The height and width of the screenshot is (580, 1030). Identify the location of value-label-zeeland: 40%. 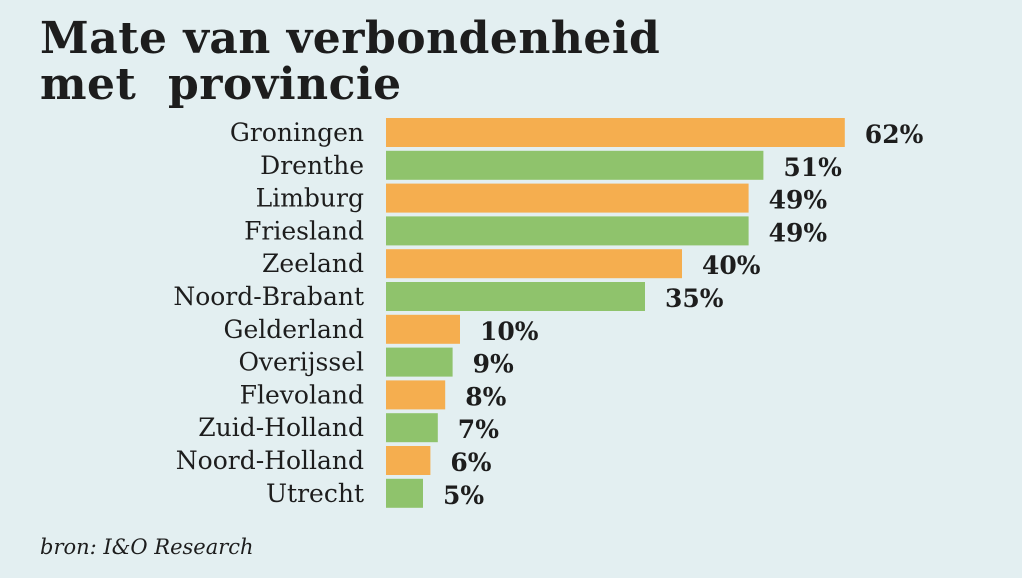
(731, 265).